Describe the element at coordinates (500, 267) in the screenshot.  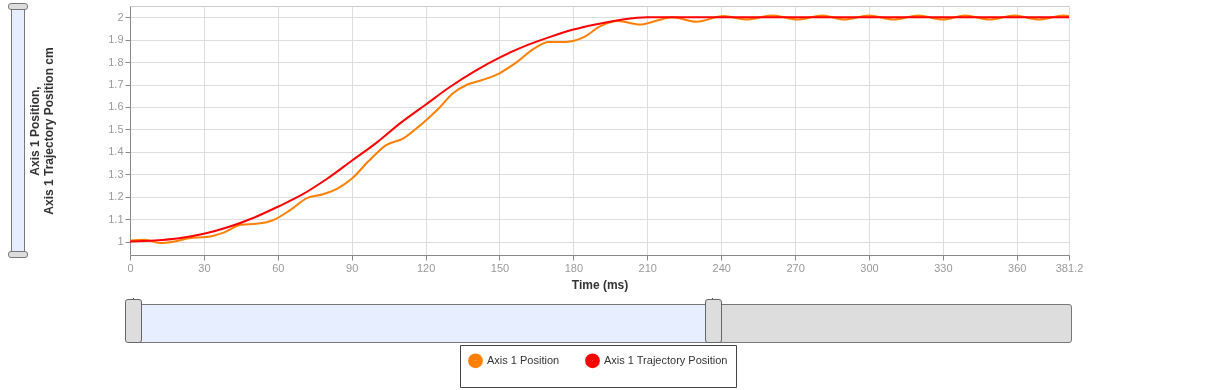
I see `x-tick-label: 150` at that location.